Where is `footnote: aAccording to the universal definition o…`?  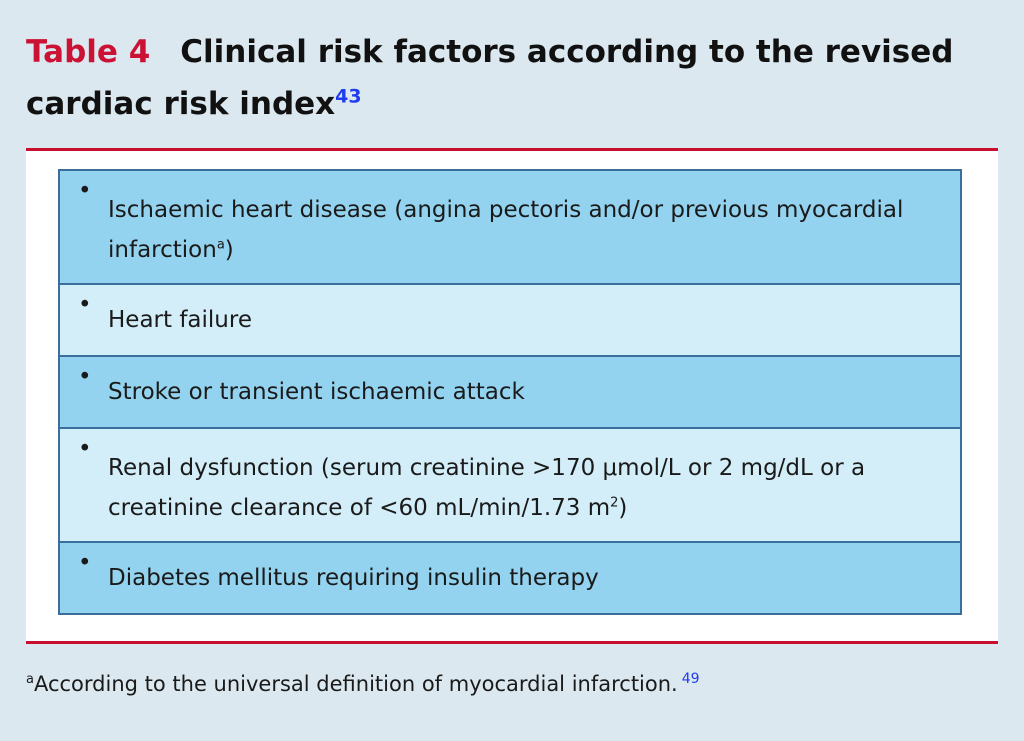
footnote: aAccording to the universal definition o… is located at coordinates (363, 684).